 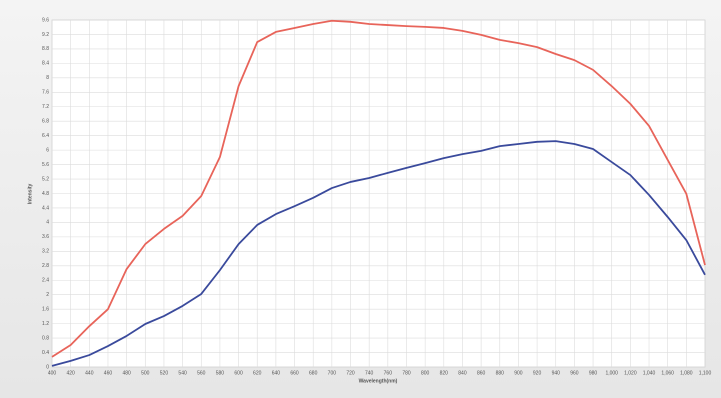 What do you see at coordinates (164, 373) in the screenshot?
I see `x-tick-label: 520` at bounding box center [164, 373].